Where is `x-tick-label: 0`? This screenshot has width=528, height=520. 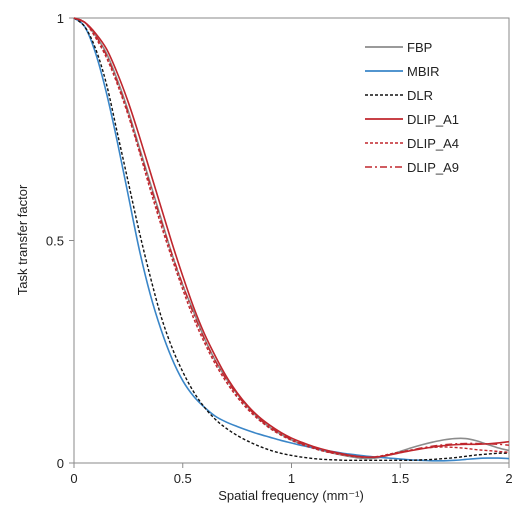 x-tick-label: 0 is located at coordinates (73, 478).